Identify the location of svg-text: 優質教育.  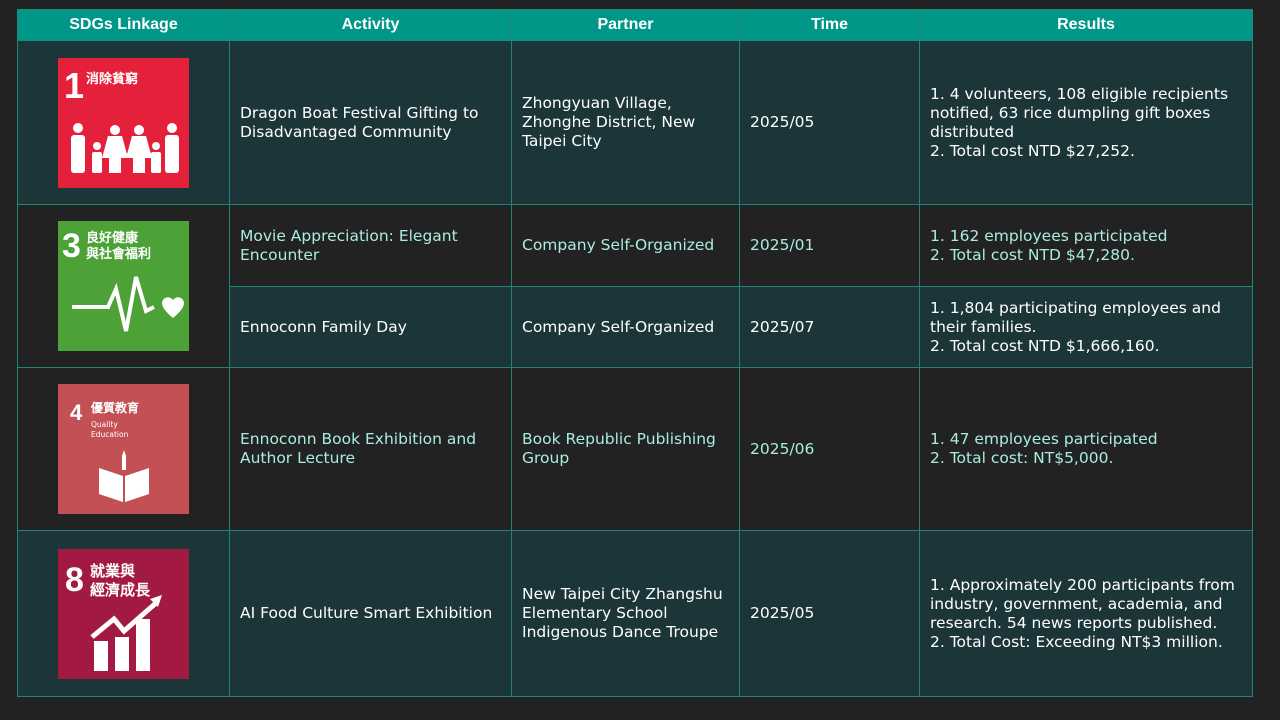
(114, 407).